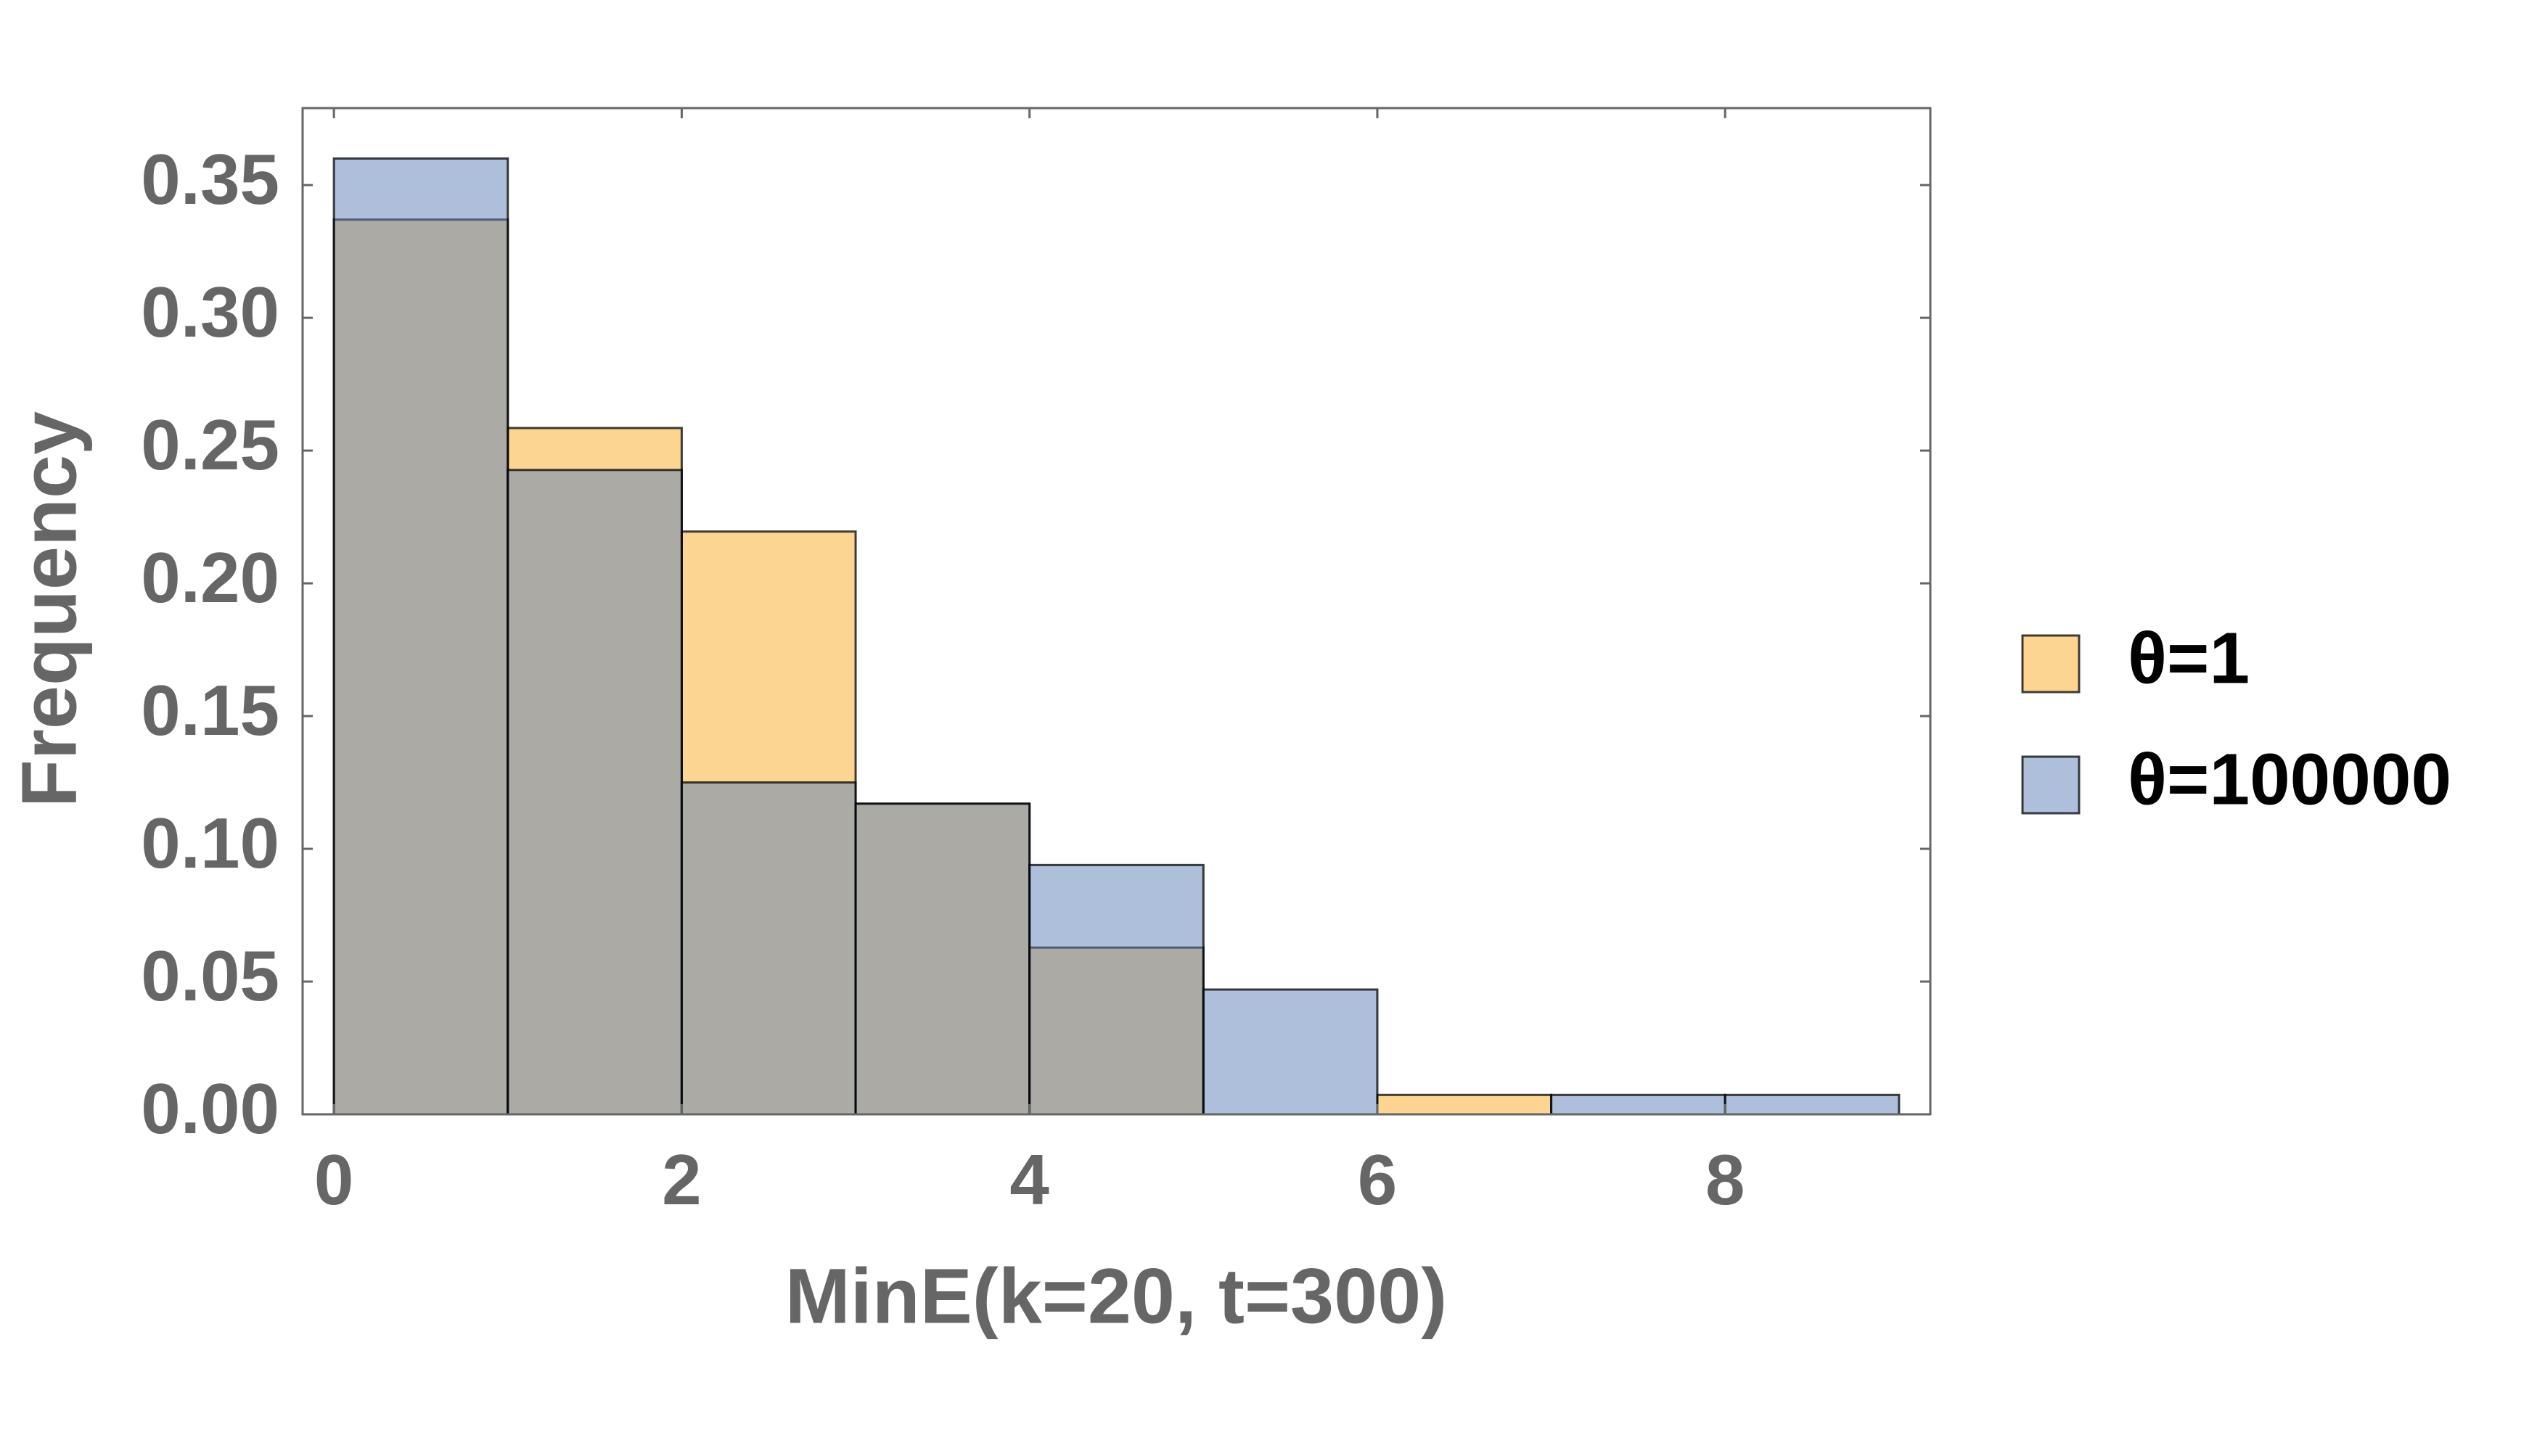 The width and height of the screenshot is (2537, 1456). Describe the element at coordinates (210, 577) in the screenshot. I see `y-tick-label: 0.20` at that location.